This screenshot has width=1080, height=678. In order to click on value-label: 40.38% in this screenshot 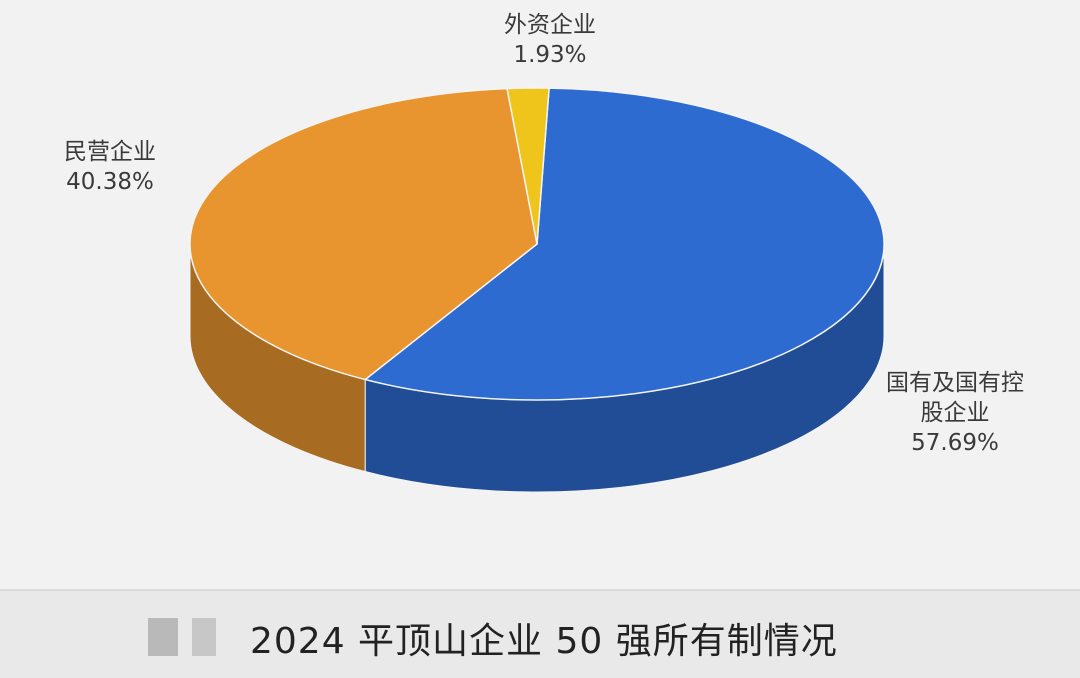, I will do `click(110, 182)`.